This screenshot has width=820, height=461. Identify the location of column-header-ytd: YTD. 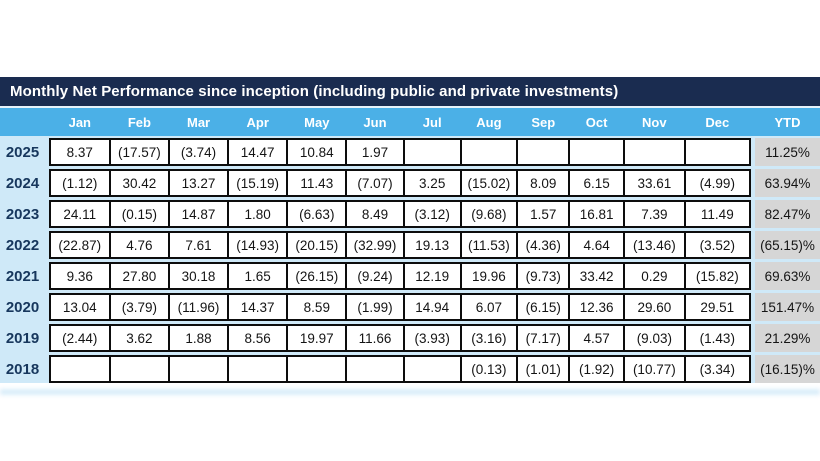
(787, 122).